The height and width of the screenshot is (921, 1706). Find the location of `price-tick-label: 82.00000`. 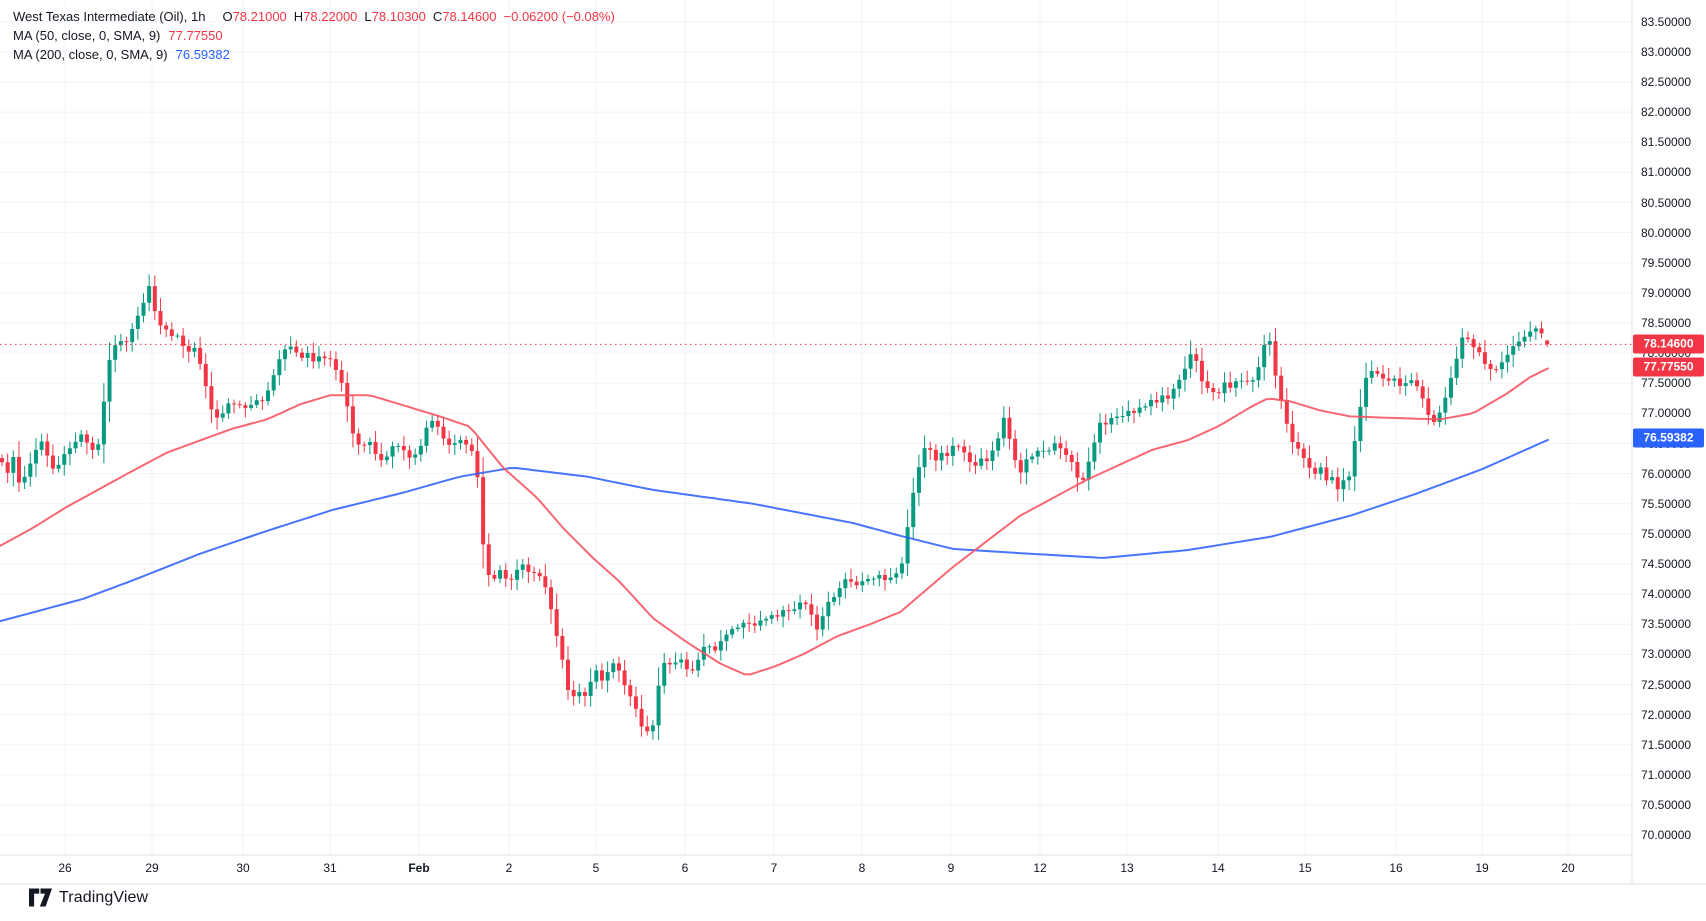

price-tick-label: 82.00000 is located at coordinates (1666, 112).